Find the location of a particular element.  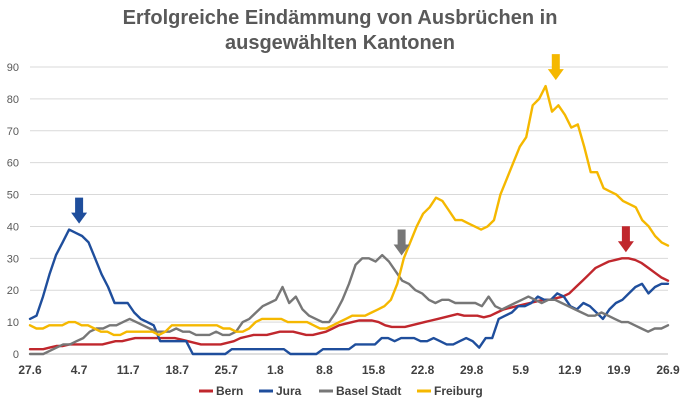

x-tick-label: 25.7 is located at coordinates (227, 370).